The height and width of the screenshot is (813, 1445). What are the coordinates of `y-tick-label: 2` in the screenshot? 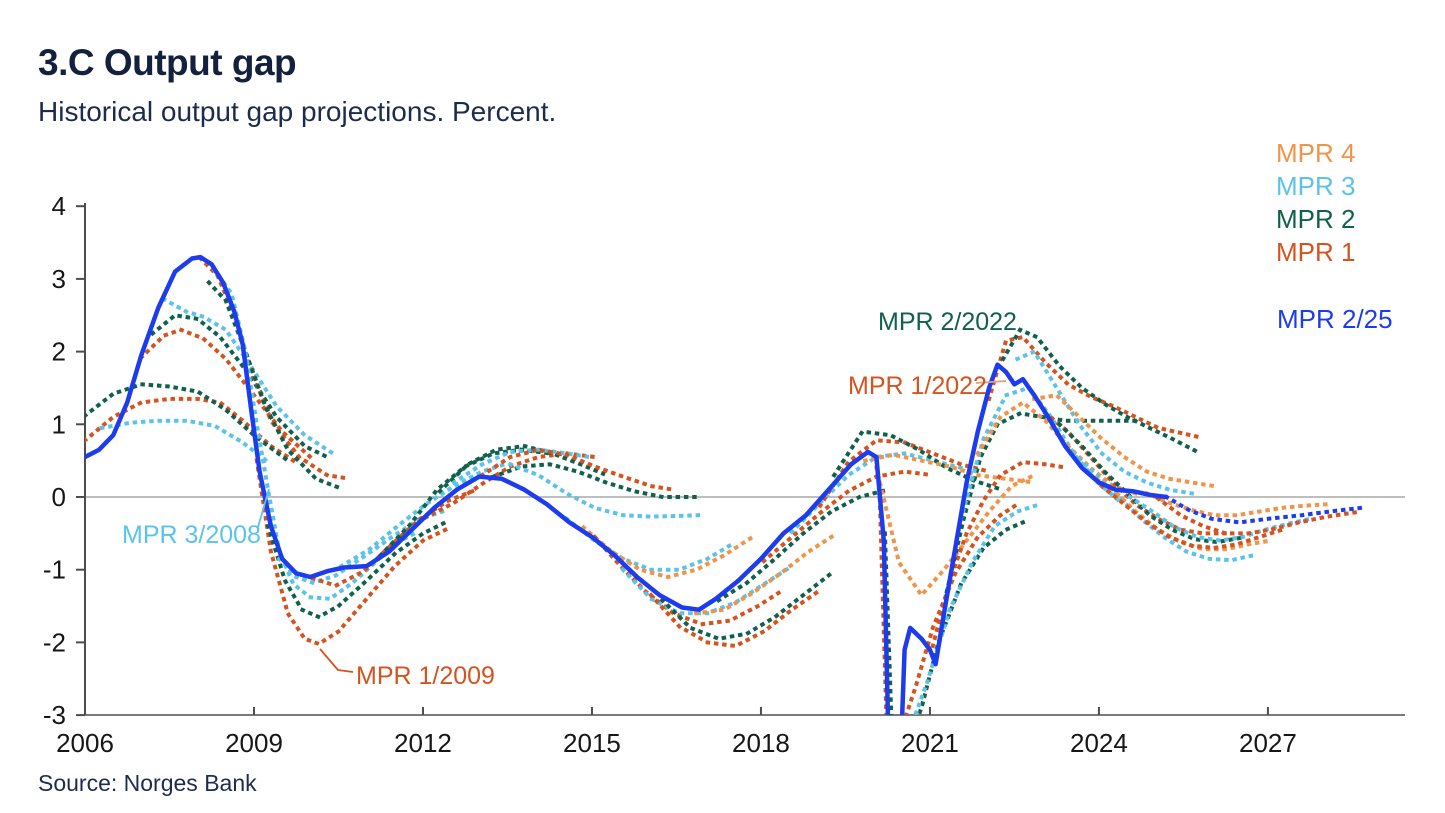 It's located at (59, 352).